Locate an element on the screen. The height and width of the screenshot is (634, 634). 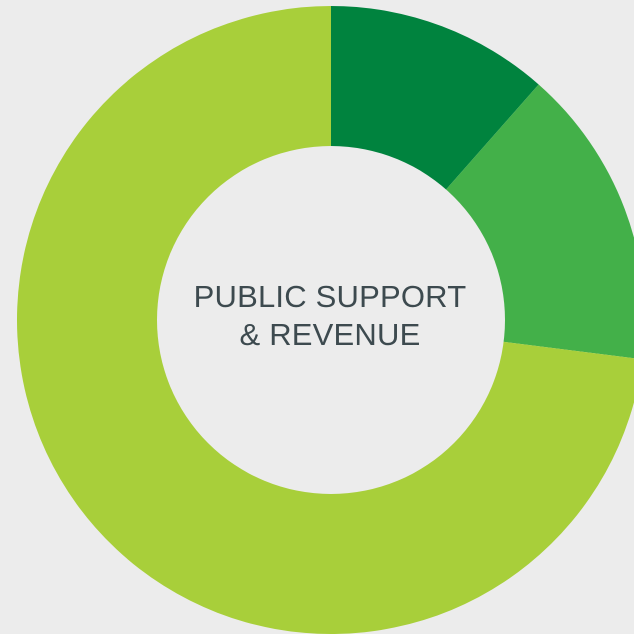
chart-title-line-1: PUBLIC SUPPORT is located at coordinates (330, 296).